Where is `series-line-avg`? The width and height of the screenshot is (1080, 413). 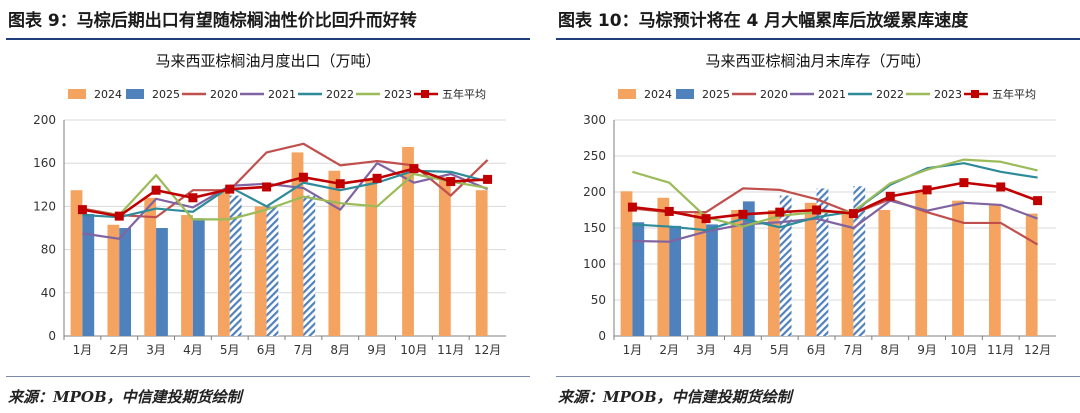 series-line-avg is located at coordinates (285, 192).